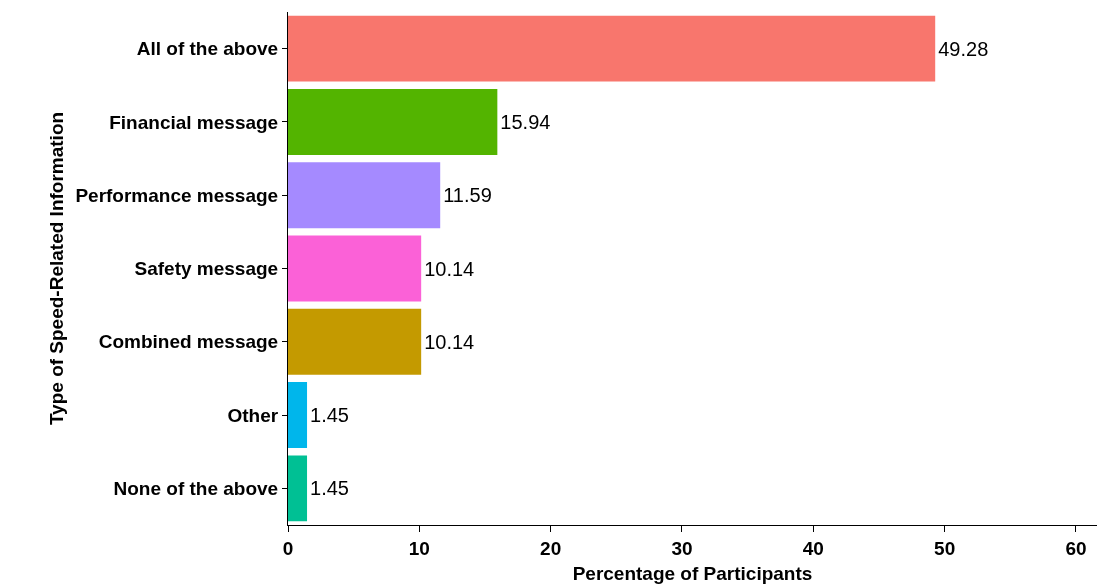  I want to click on y-axis-title: Type of Speed-Related Information, so click(57, 268).